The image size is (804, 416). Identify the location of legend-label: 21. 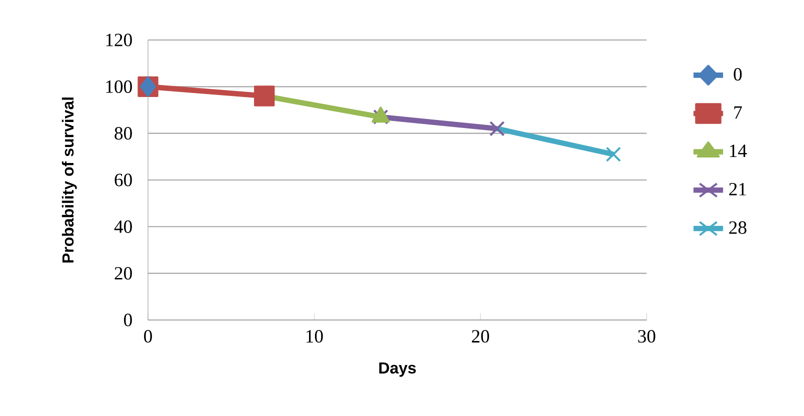
(737, 189).